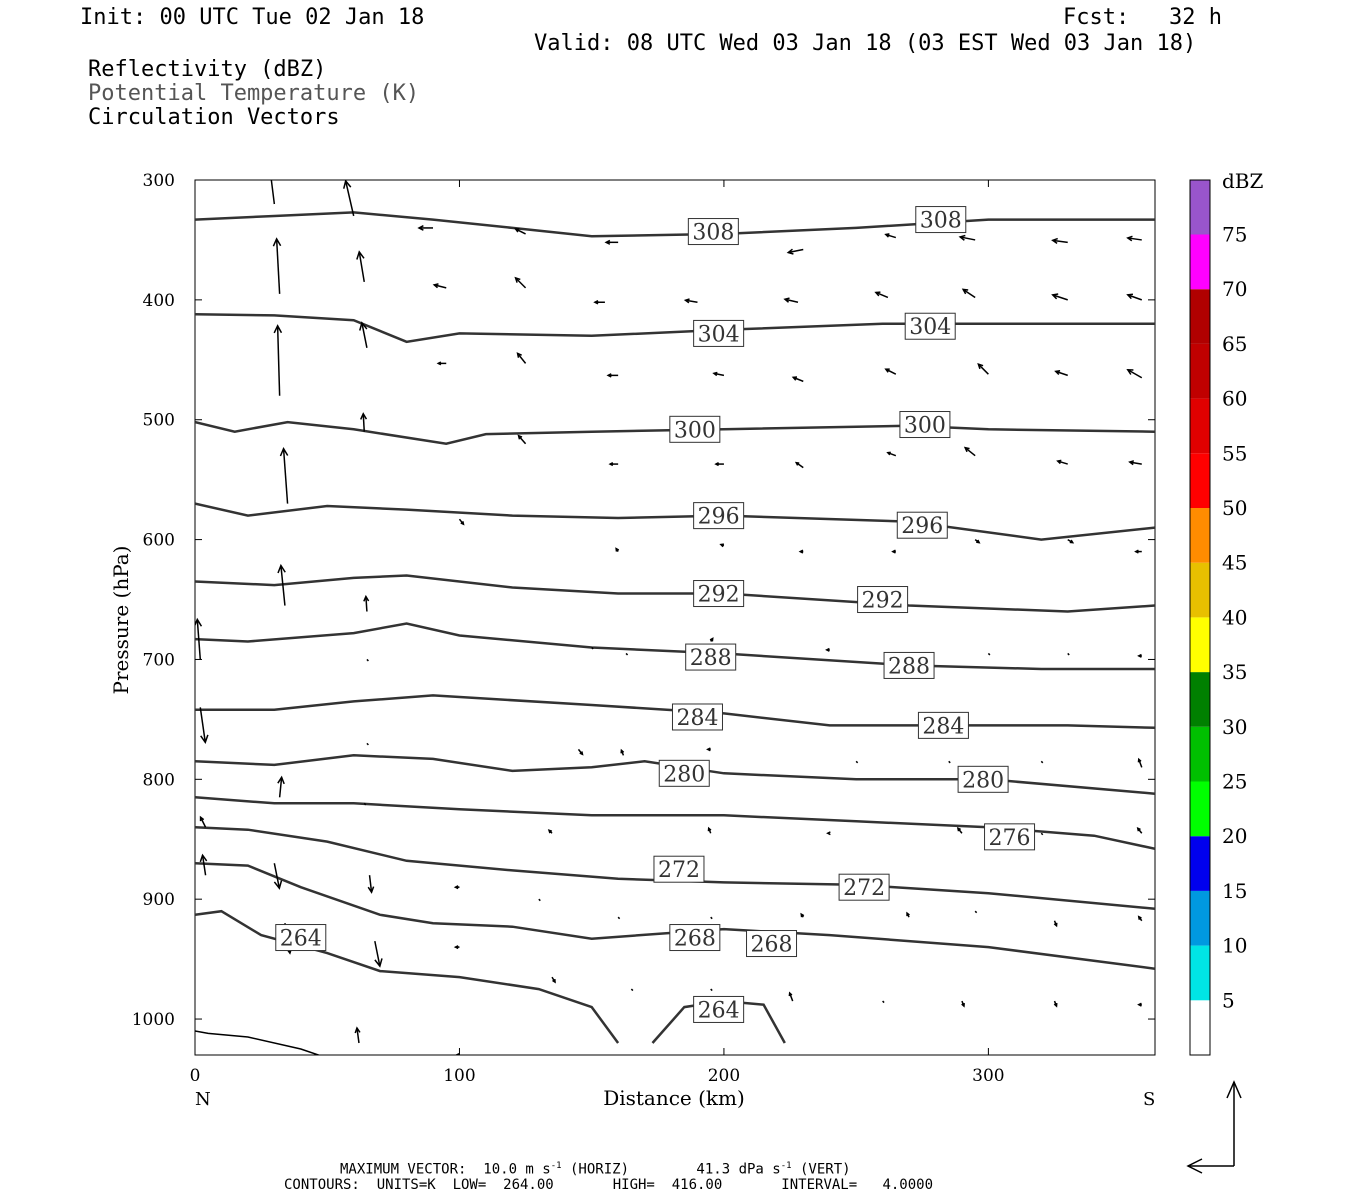  Describe the element at coordinates (1010, 838) in the screenshot. I see `contour-label: 276` at that location.